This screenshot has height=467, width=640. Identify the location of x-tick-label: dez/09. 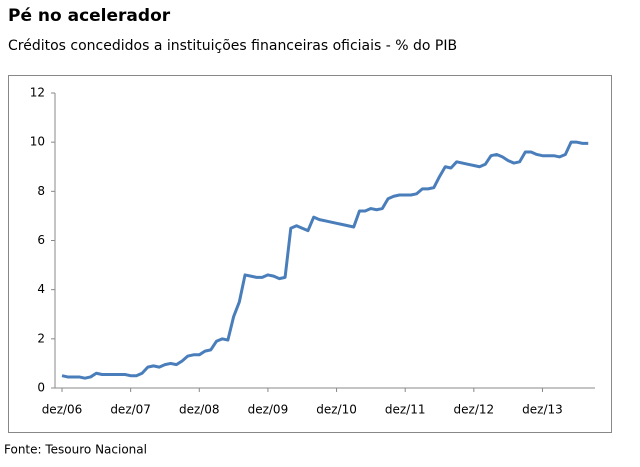
(268, 410).